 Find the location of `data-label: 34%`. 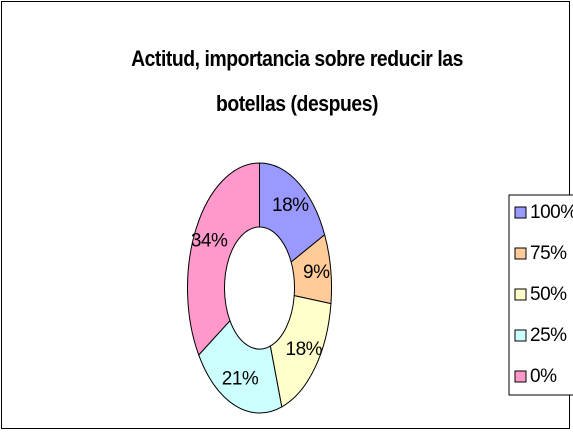

data-label: 34% is located at coordinates (209, 240).